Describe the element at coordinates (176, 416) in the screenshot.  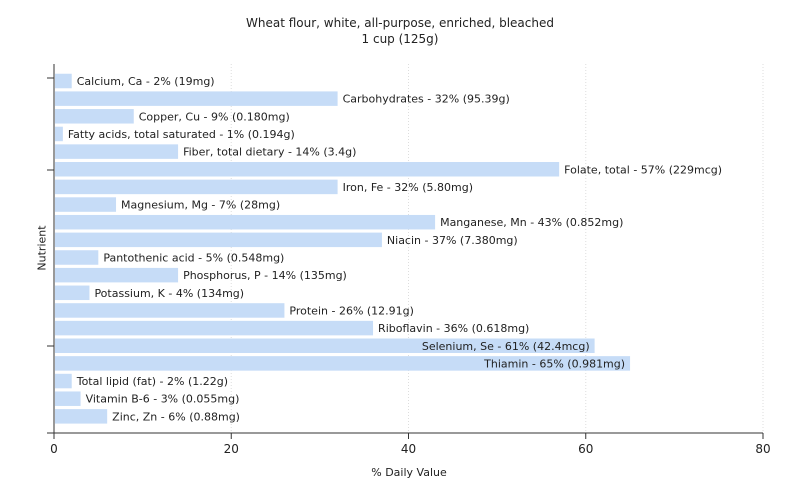
I see `bar-label: Zinc, Zn - 6% (0.88mg)` at that location.